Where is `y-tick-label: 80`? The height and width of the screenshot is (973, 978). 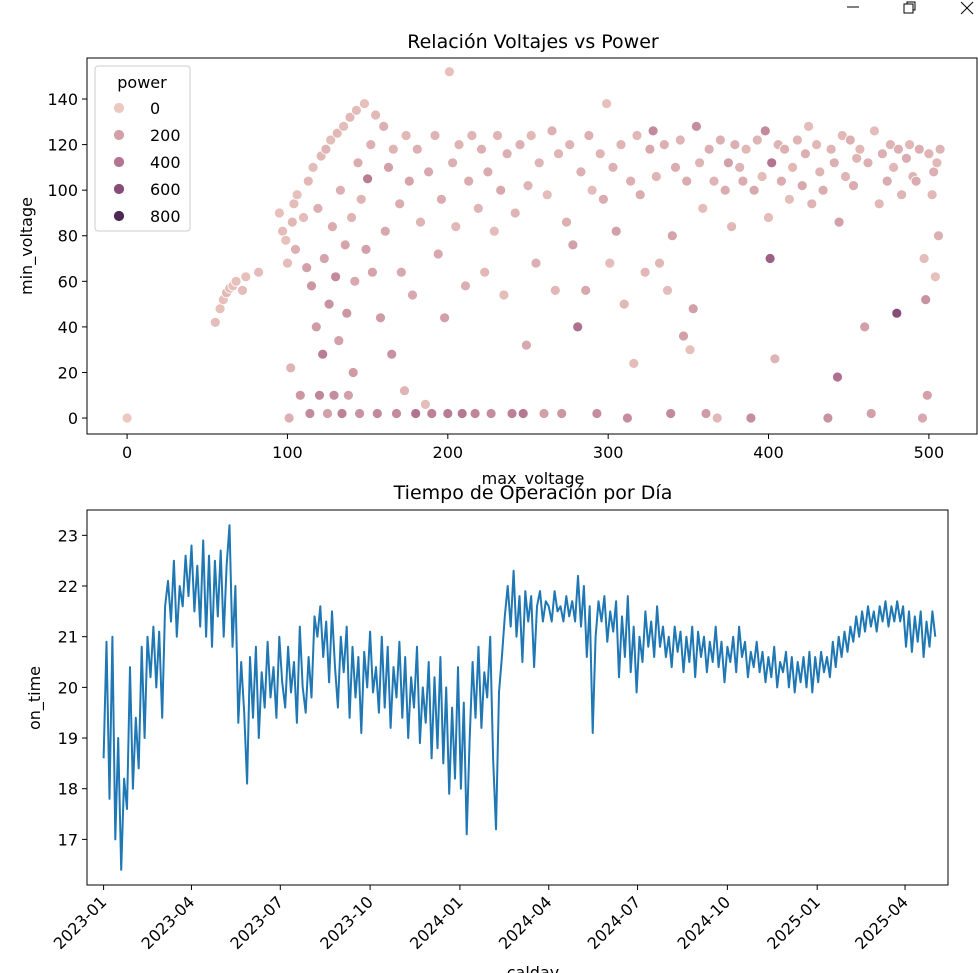
y-tick-label: 80 is located at coordinates (68, 236).